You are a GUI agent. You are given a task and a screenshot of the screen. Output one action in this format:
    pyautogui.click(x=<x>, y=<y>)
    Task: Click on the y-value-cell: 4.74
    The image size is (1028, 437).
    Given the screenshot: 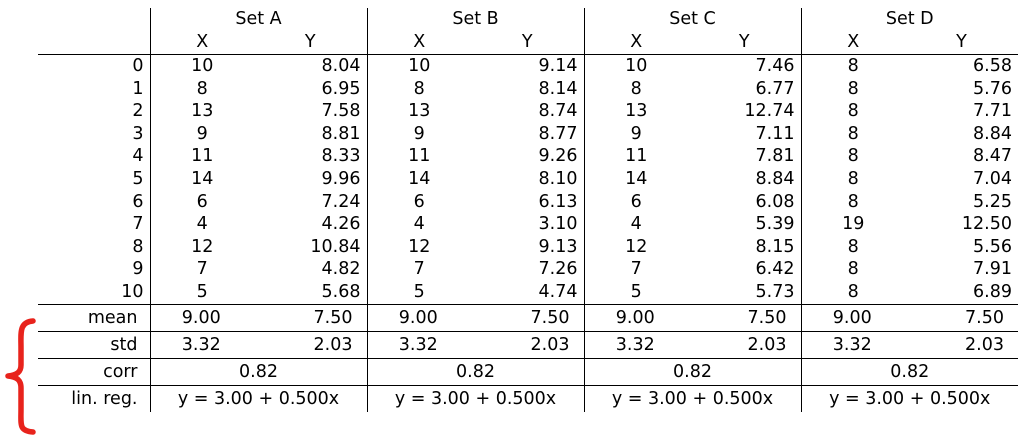 What is the action you would take?
    pyautogui.click(x=558, y=291)
    